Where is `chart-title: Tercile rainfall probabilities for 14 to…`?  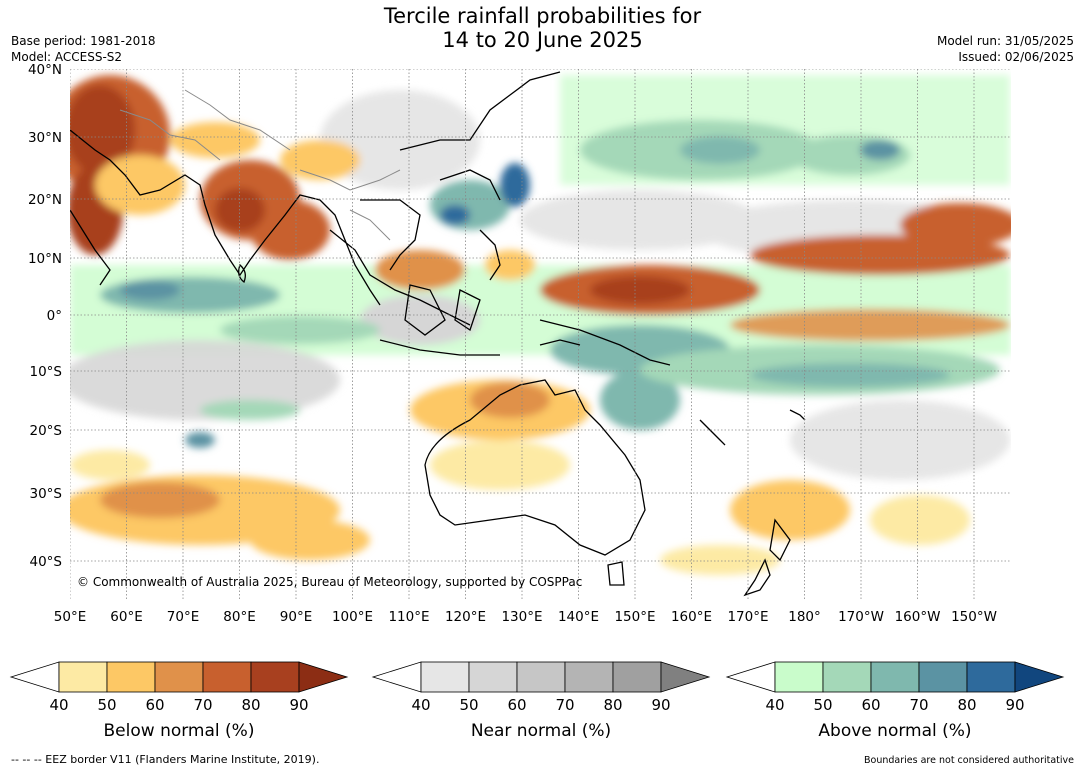 chart-title: Tercile rainfall probabilities for 14 to… is located at coordinates (542, 28).